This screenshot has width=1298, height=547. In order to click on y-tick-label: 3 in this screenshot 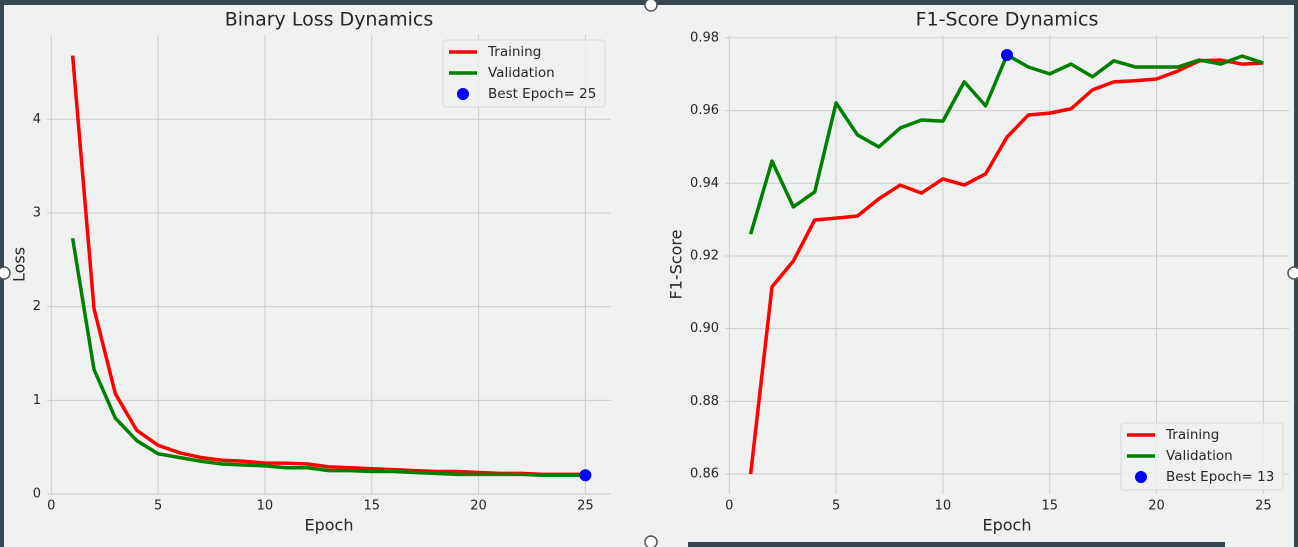, I will do `click(37, 212)`.